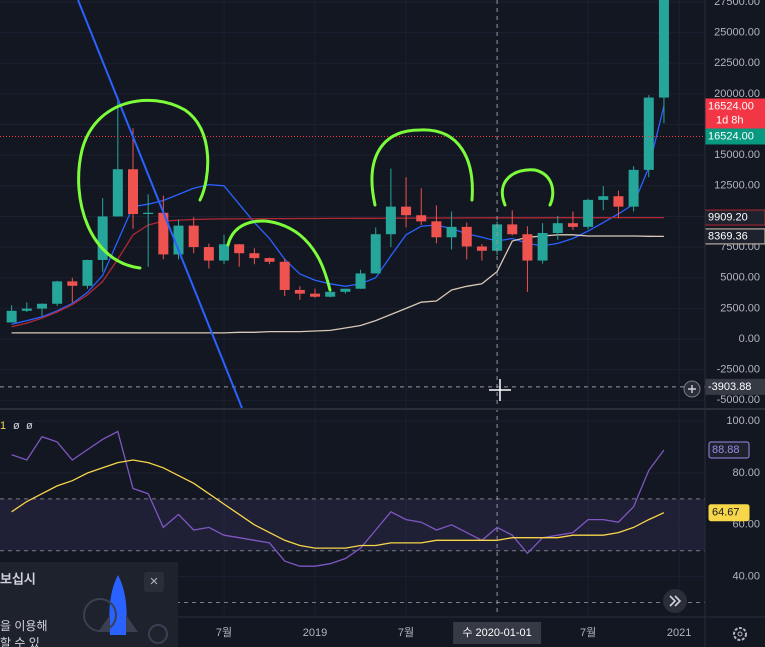 Image resolution: width=765 pixels, height=647 pixels. I want to click on popup-close: ×, so click(154, 581).